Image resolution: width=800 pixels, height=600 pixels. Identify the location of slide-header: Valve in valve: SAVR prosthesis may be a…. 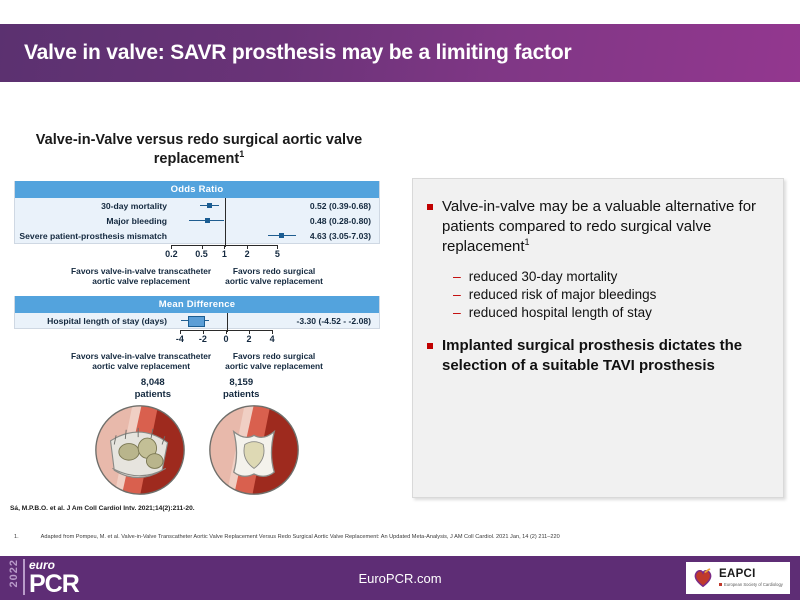
(400, 53).